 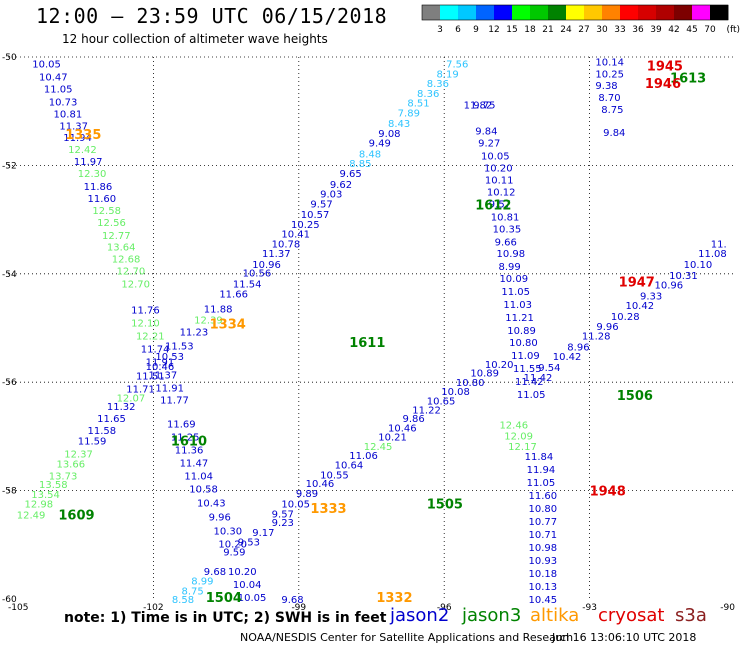 What do you see at coordinates (202, 582) in the screenshot?
I see `swh-value: 8.99` at bounding box center [202, 582].